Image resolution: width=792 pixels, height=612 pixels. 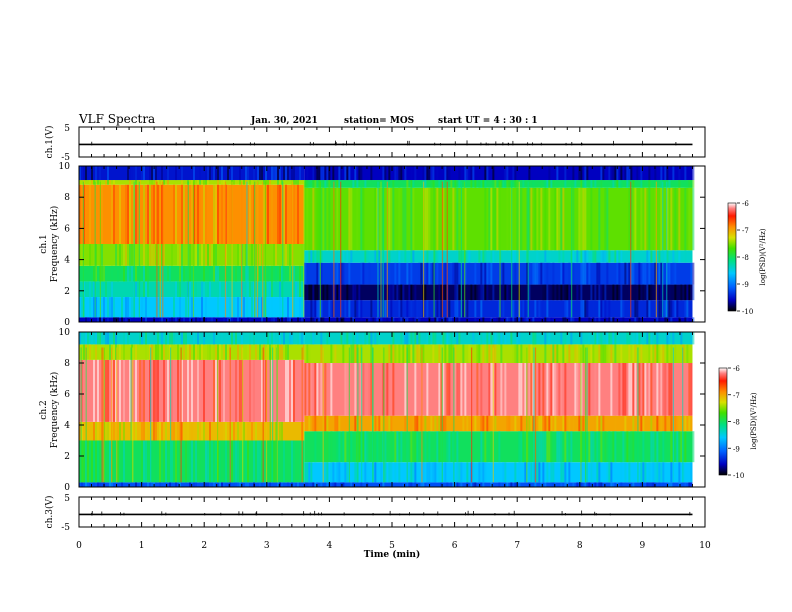 What do you see at coordinates (736, 449) in the screenshot?
I see `ch2-colorbar-tick-label: -9` at bounding box center [736, 449].